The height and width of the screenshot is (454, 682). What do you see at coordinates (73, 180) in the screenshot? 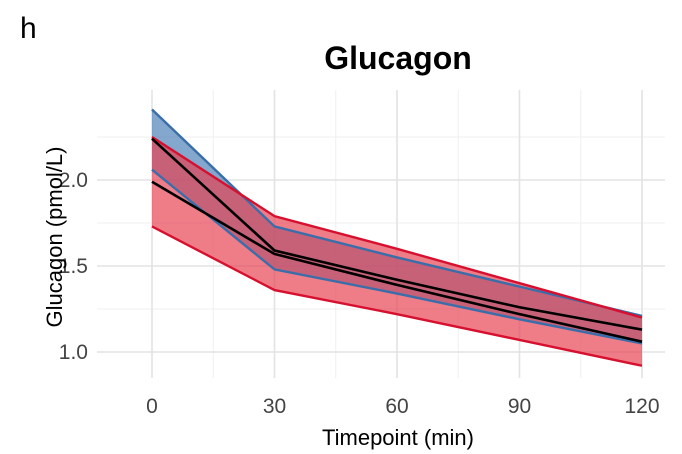
I see `y-tick-label: 2.0` at bounding box center [73, 180].